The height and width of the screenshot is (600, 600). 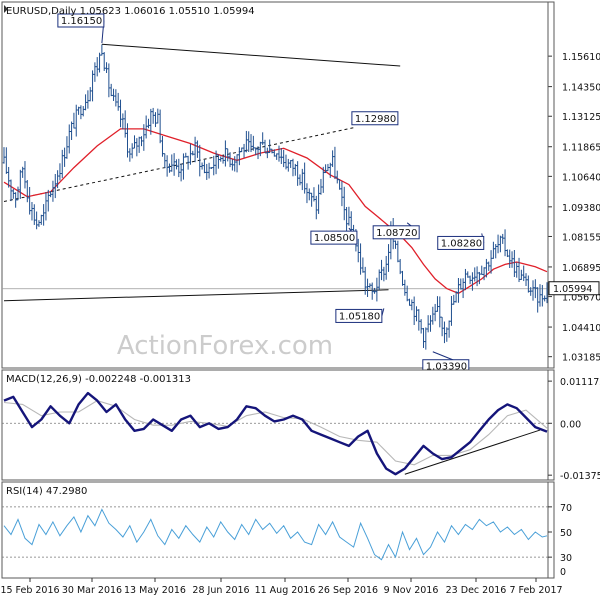 I want to click on price-y-tick-label: 1.06895, so click(x=581, y=268).